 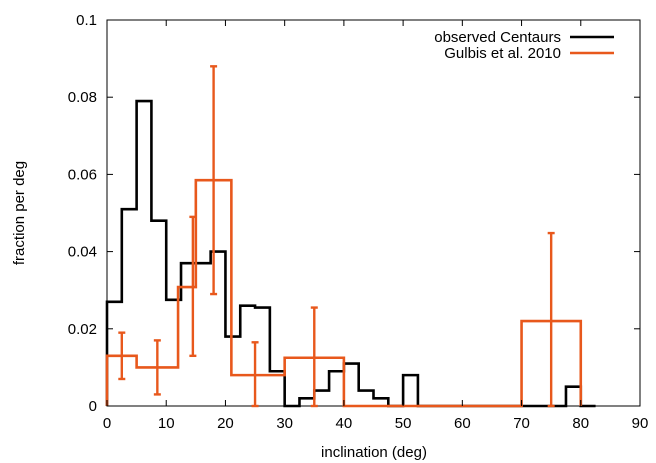 What do you see at coordinates (19, 213) in the screenshot?
I see `y-axis-label: fraction per deg` at bounding box center [19, 213].